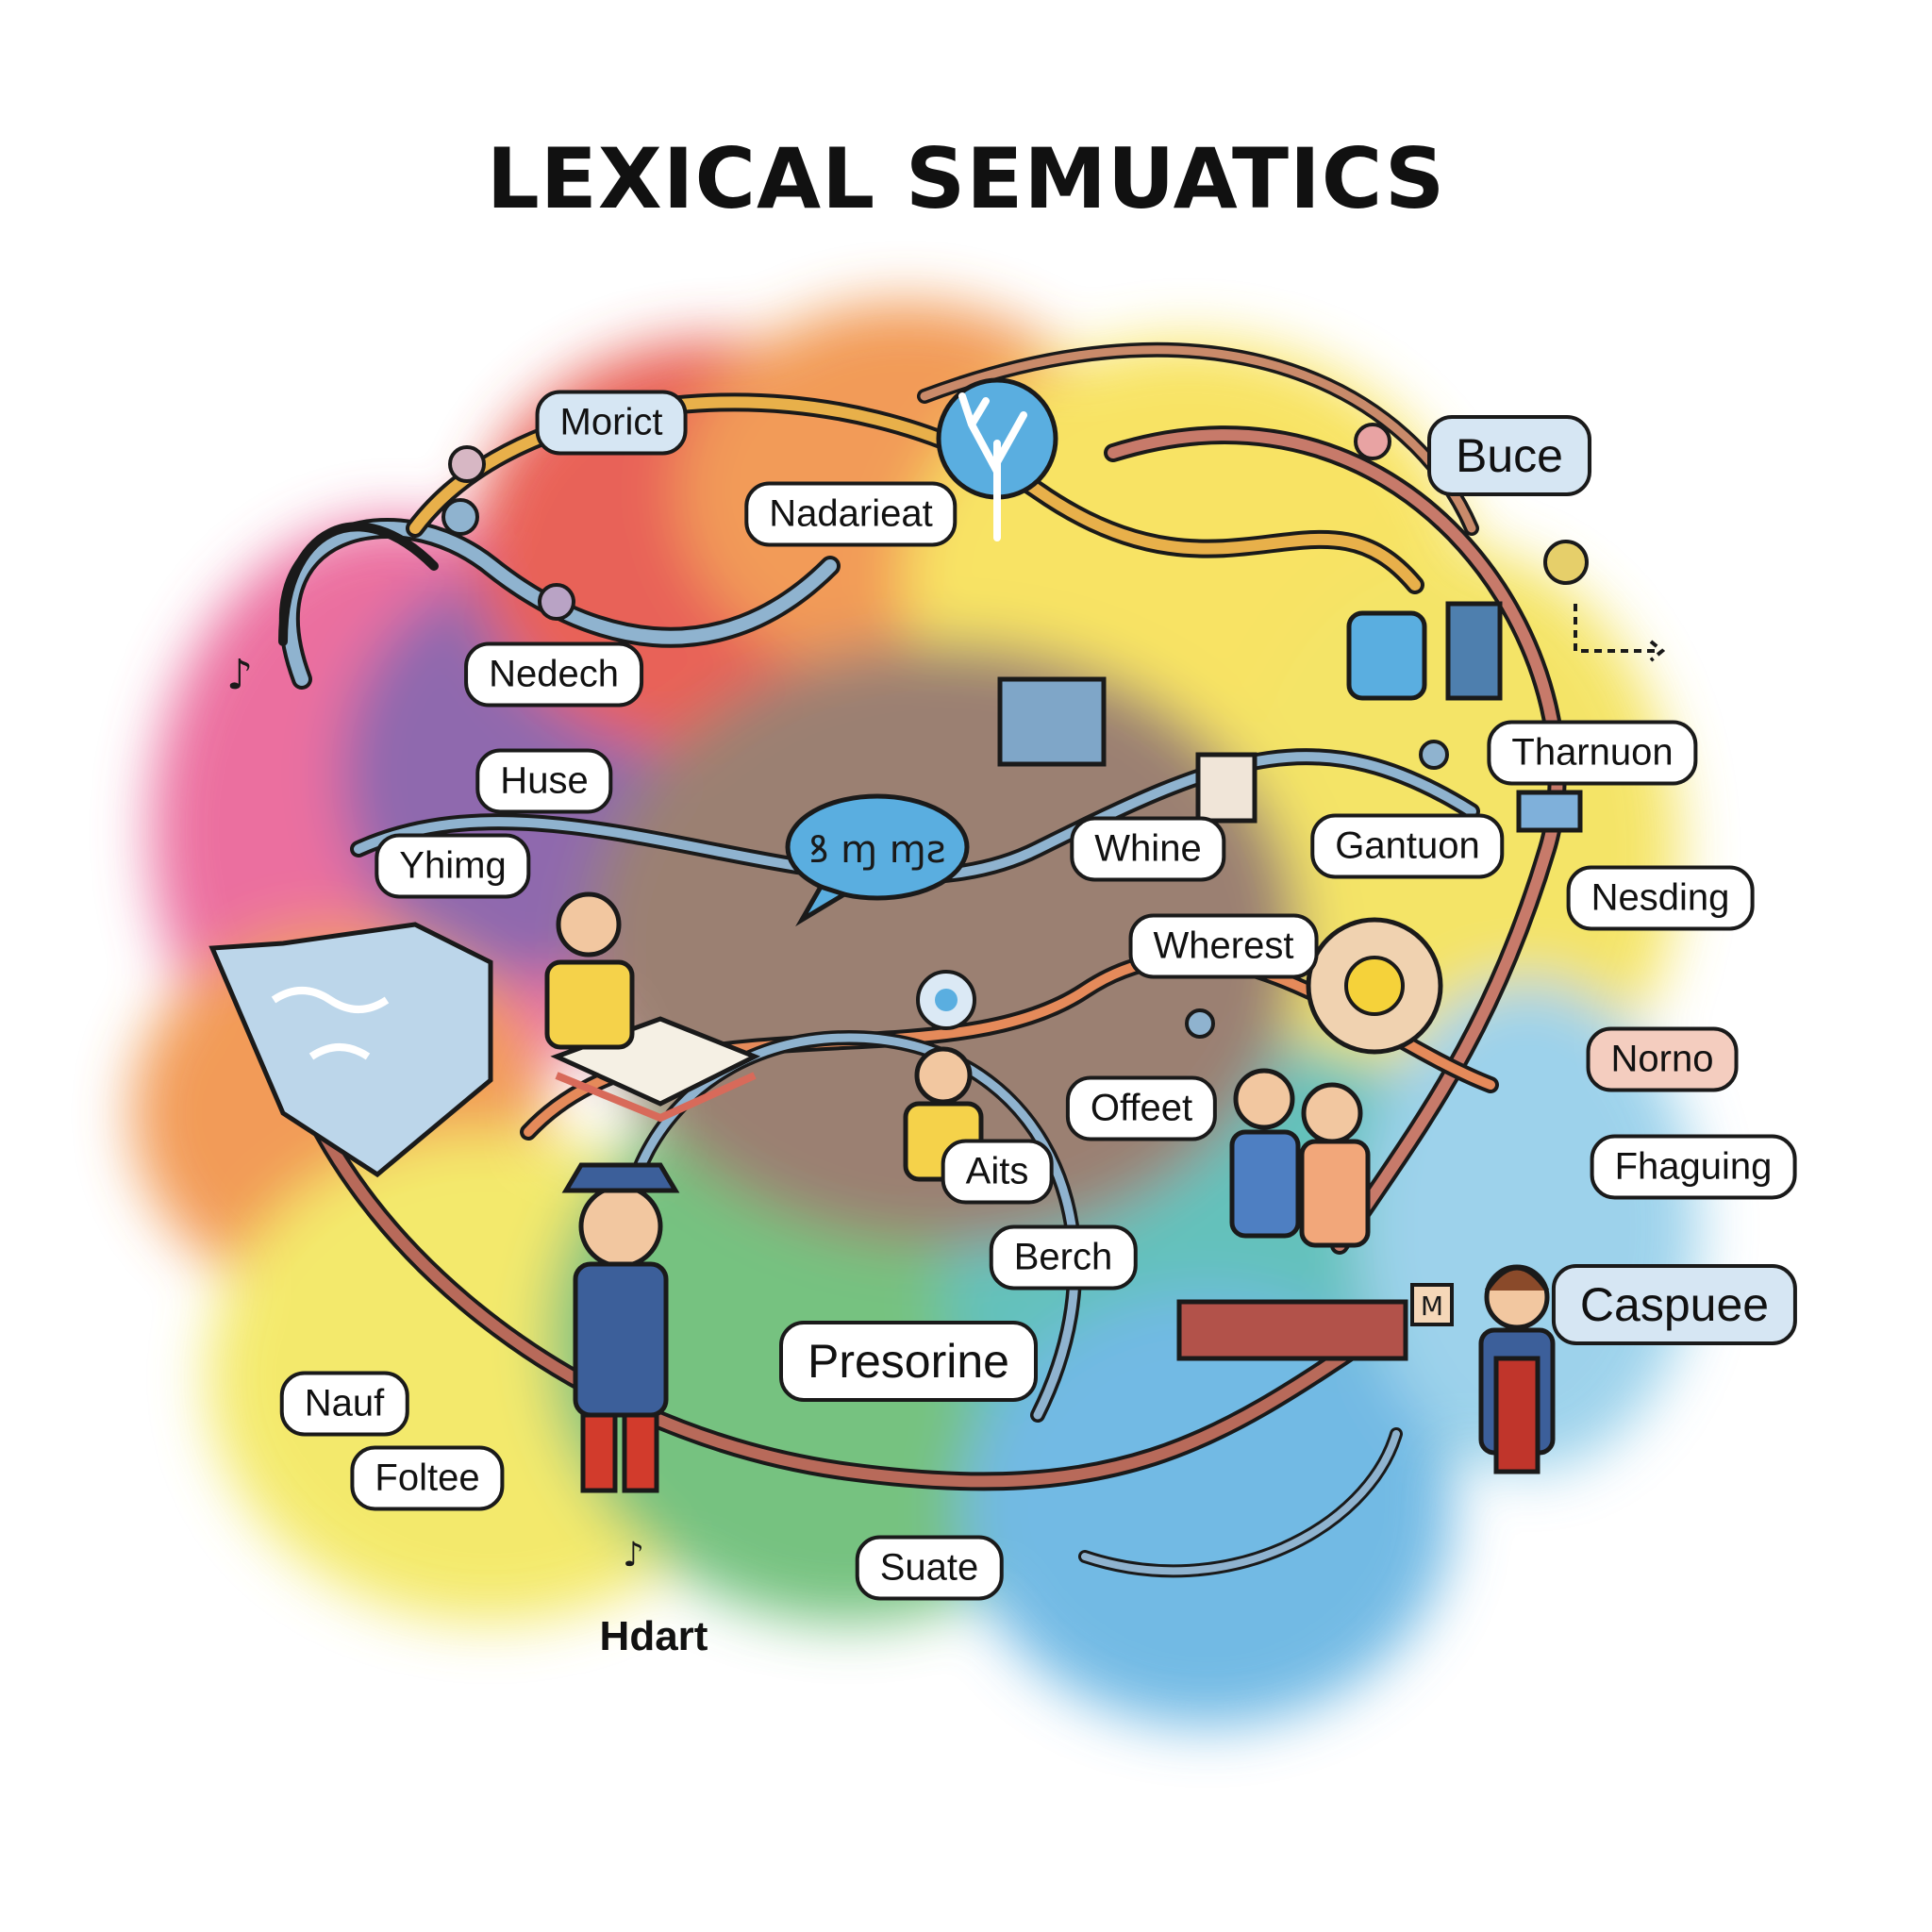 The width and height of the screenshot is (1932, 1932). Describe the element at coordinates (851, 514) in the screenshot. I see `label-nadarieat: Nadarieat` at that location.